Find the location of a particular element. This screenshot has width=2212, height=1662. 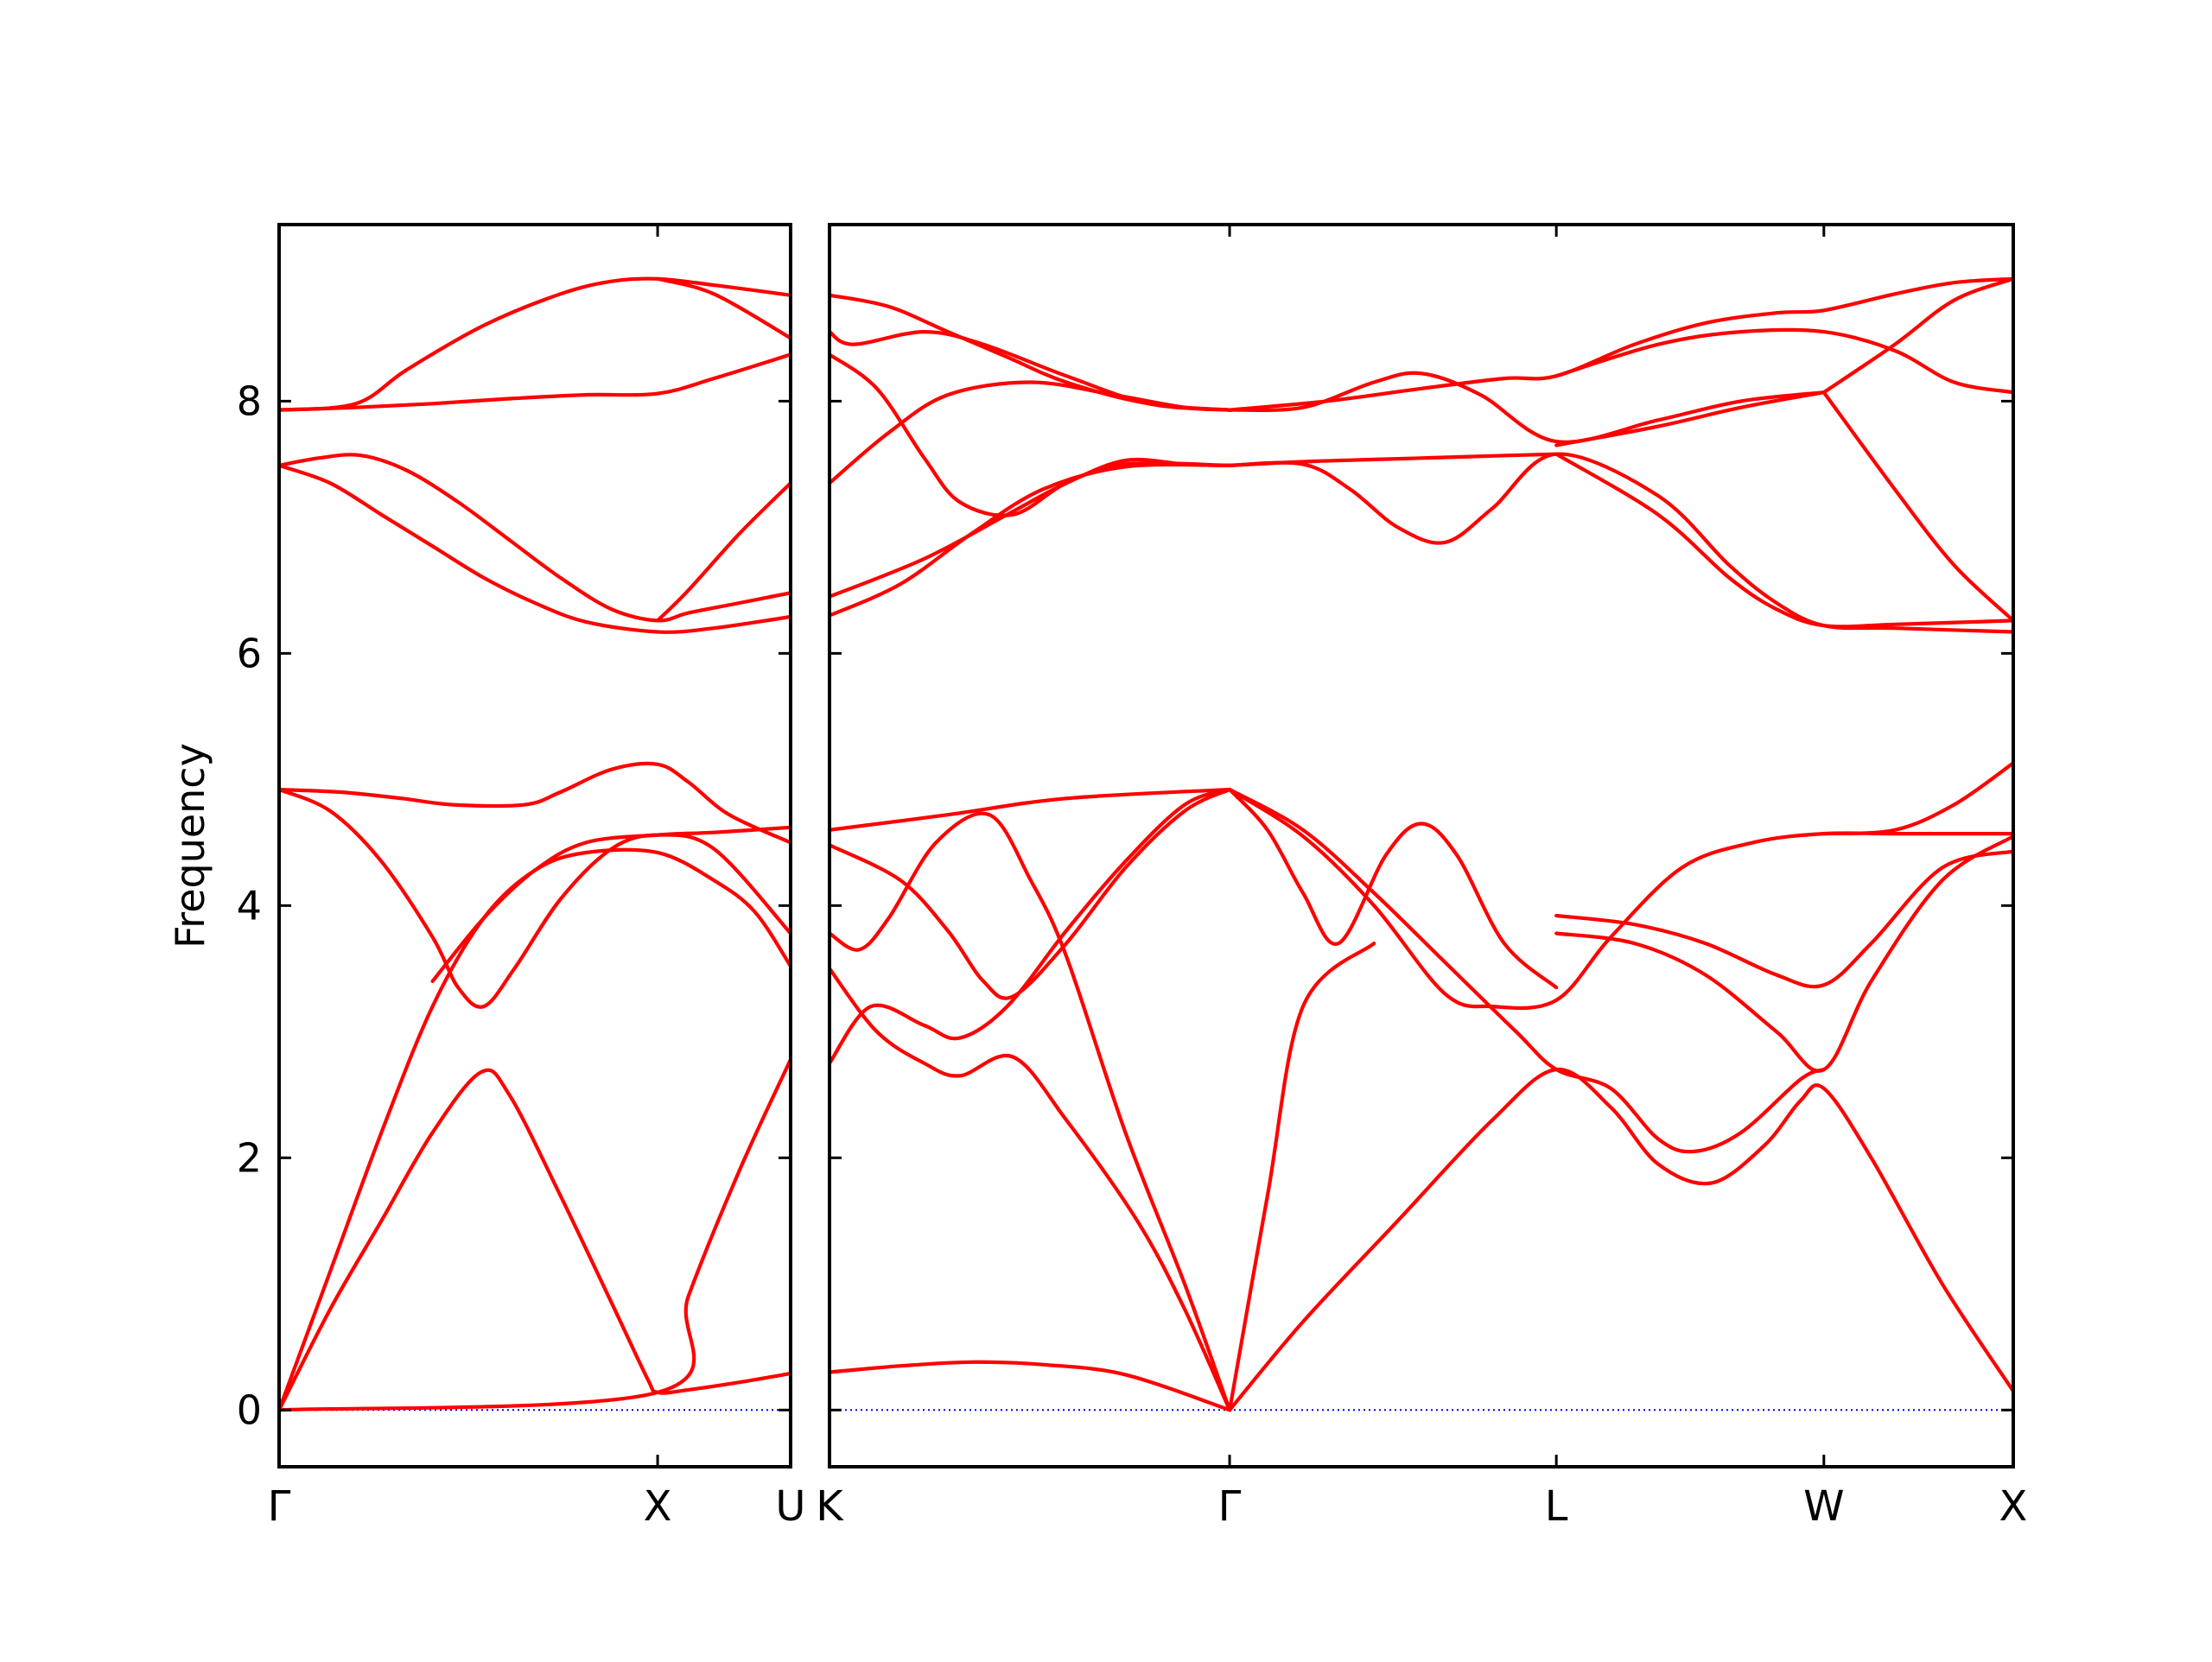

y-tick-label: 8 is located at coordinates (249, 400).